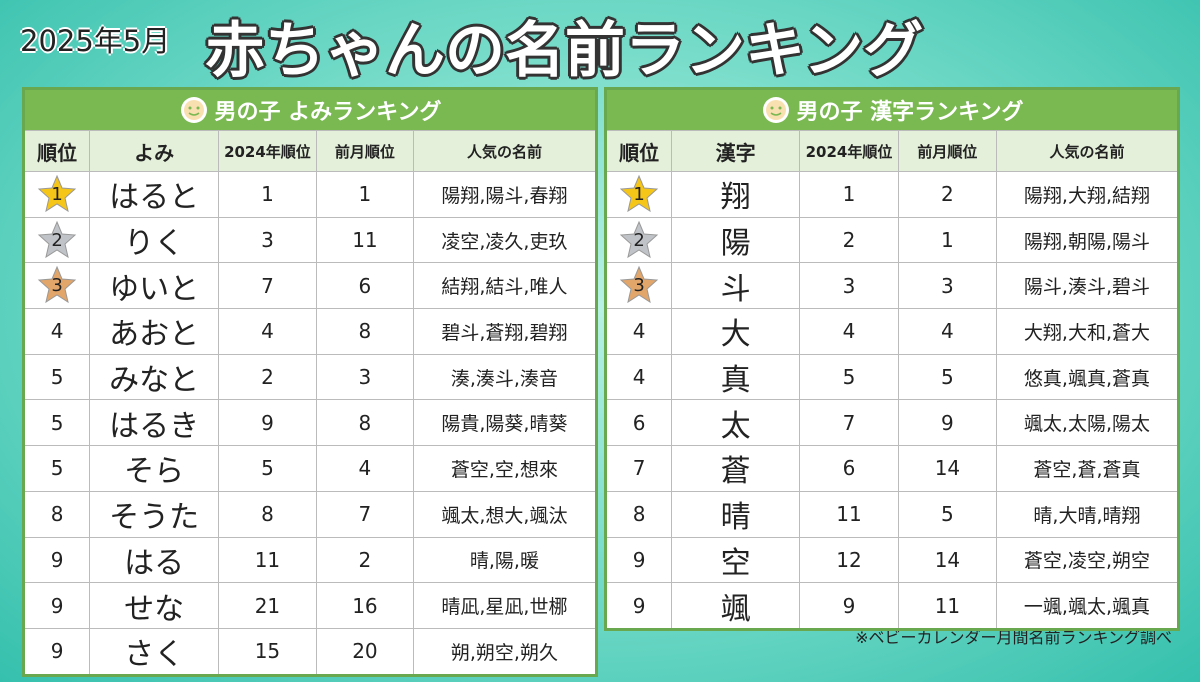 This screenshot has height=682, width=1200. What do you see at coordinates (1086, 423) in the screenshot?
I see `table-cell: 颯太,太陽,陽太` at bounding box center [1086, 423].